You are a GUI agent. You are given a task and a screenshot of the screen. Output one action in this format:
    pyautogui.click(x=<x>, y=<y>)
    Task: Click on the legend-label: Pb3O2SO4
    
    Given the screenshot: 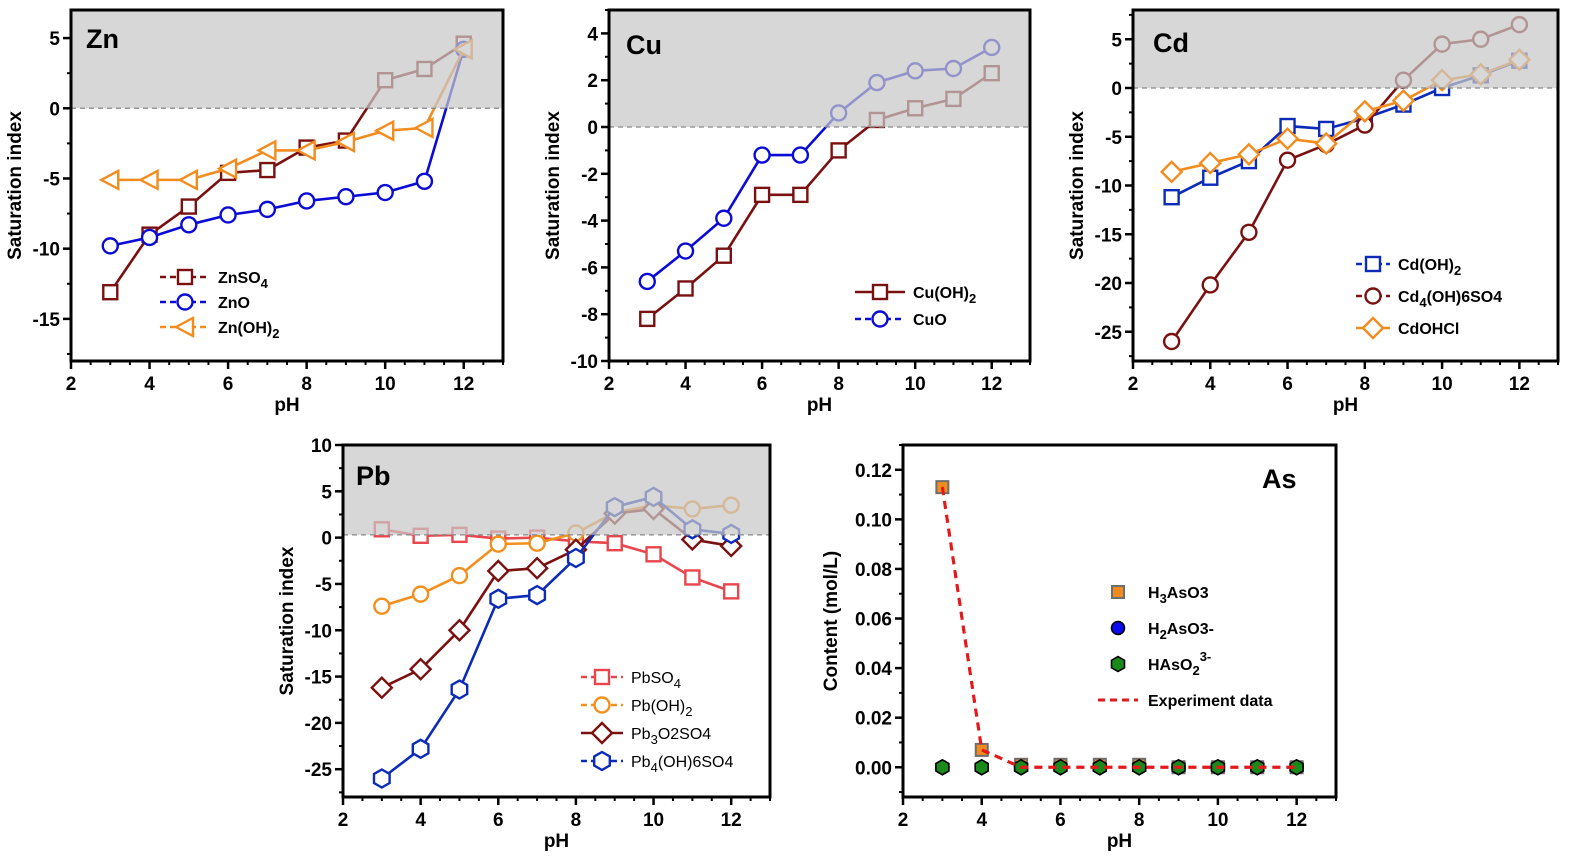 What is the action you would take?
    pyautogui.click(x=671, y=736)
    